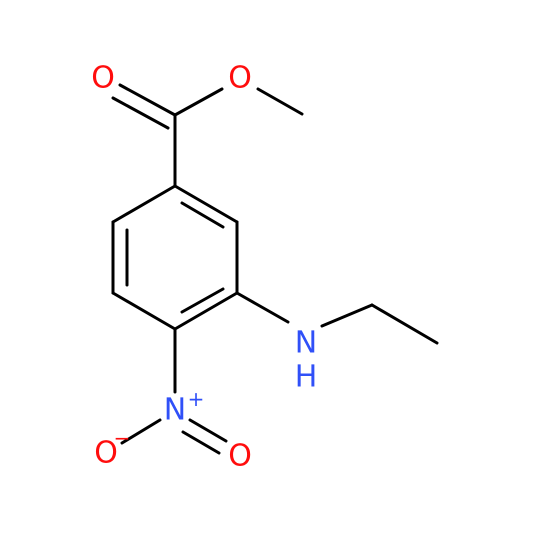  Describe the element at coordinates (306, 377) in the screenshot. I see `atom-label: H` at that location.